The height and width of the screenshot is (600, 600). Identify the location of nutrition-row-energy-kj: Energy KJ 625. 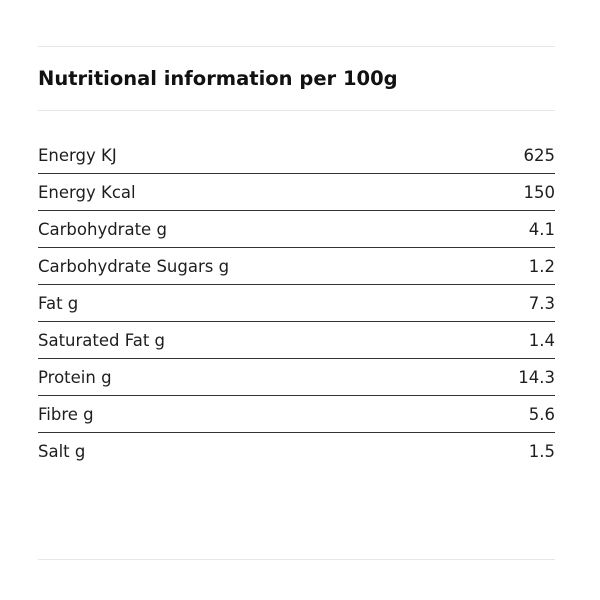
(296, 155).